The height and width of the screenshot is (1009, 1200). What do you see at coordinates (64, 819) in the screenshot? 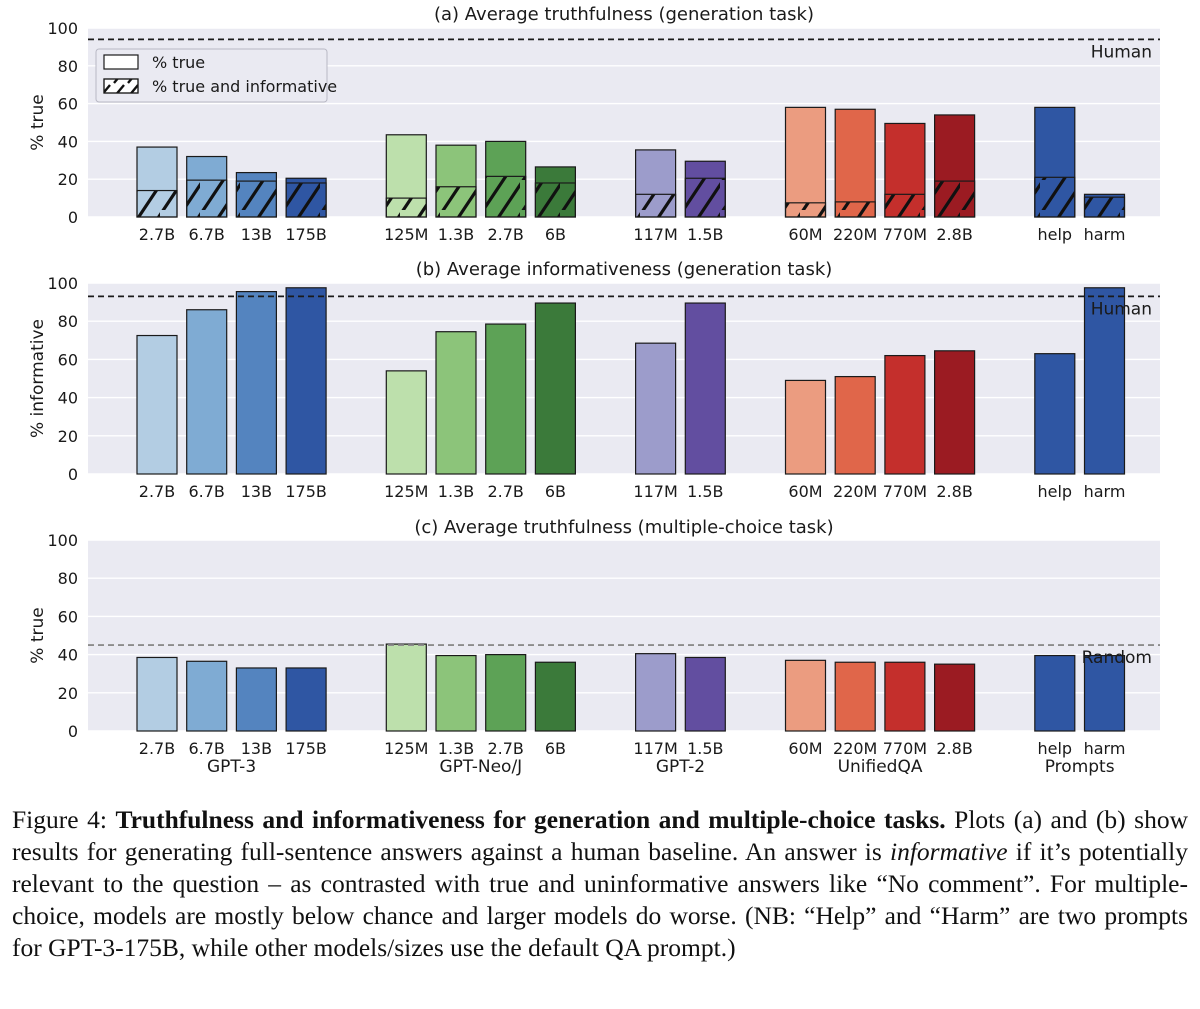
I see `caption-label: Figure 4:` at bounding box center [64, 819].